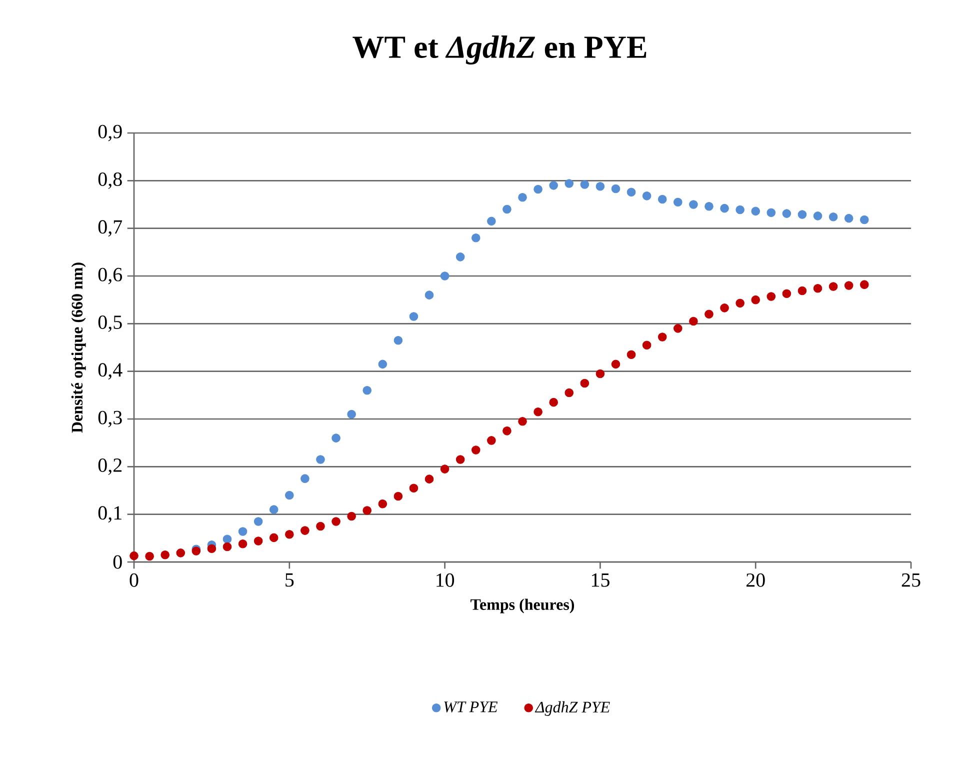 The width and height of the screenshot is (977, 758). What do you see at coordinates (110, 133) in the screenshot?
I see `y-tick-label: 0,9` at bounding box center [110, 133].